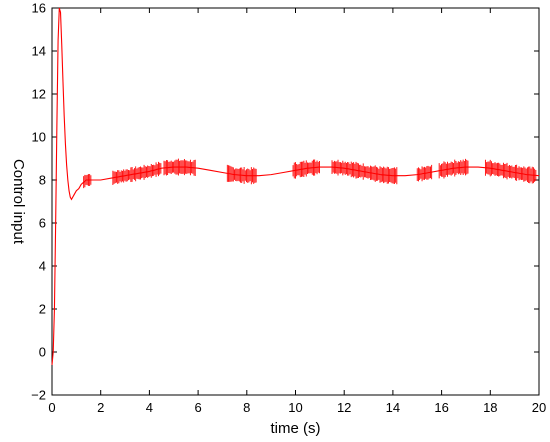  I want to click on y-tick-label: 14, so click(39, 51).